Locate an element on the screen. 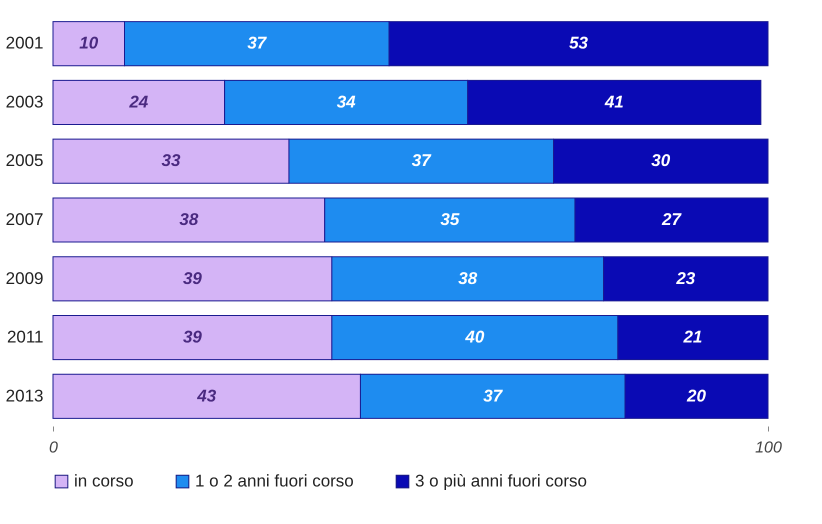 This screenshot has height=524, width=822. x-tick-label: 0 is located at coordinates (53, 448).